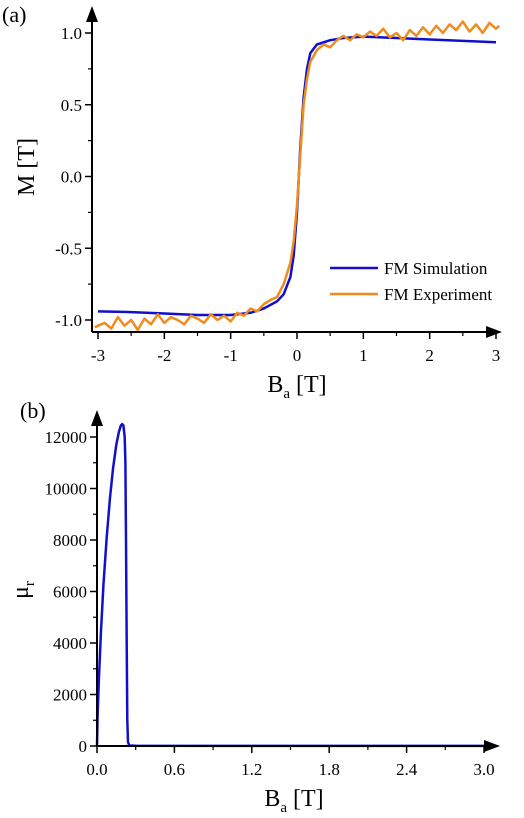  Describe the element at coordinates (97, 418) in the screenshot. I see `panel-b-y-axis-arrow` at that location.